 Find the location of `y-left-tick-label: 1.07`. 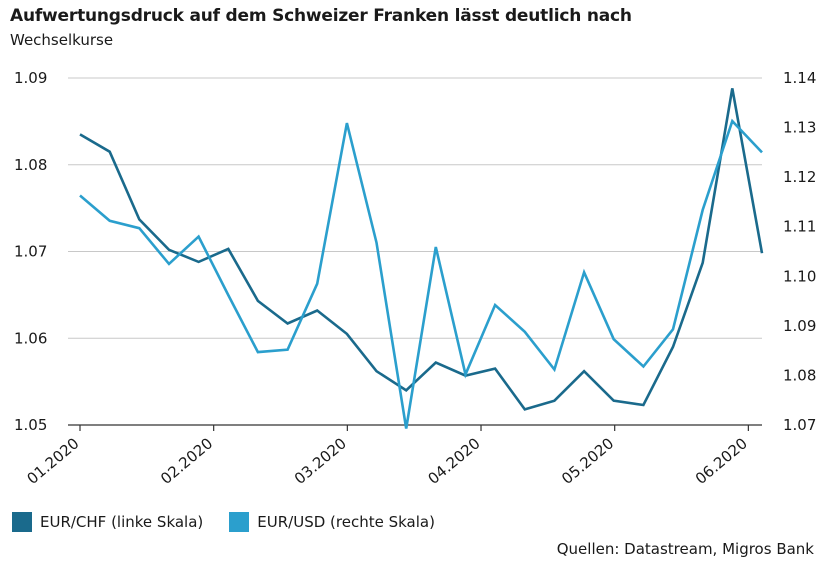

y-left-tick-label: 1.07 is located at coordinates (30, 252).